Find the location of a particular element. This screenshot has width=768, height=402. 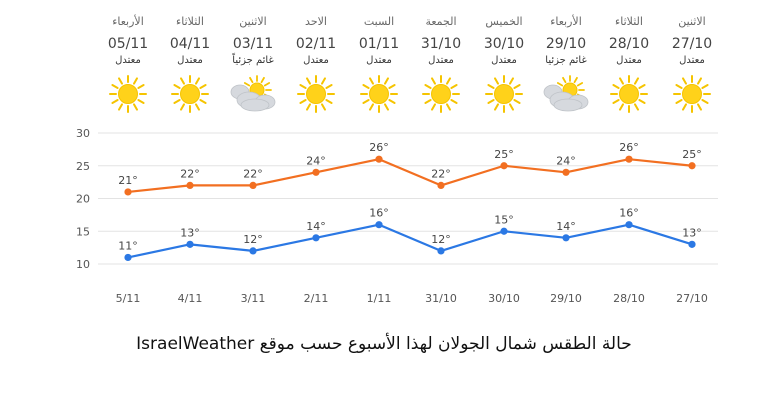

x-tick-label: 1/11 is located at coordinates (379, 298).